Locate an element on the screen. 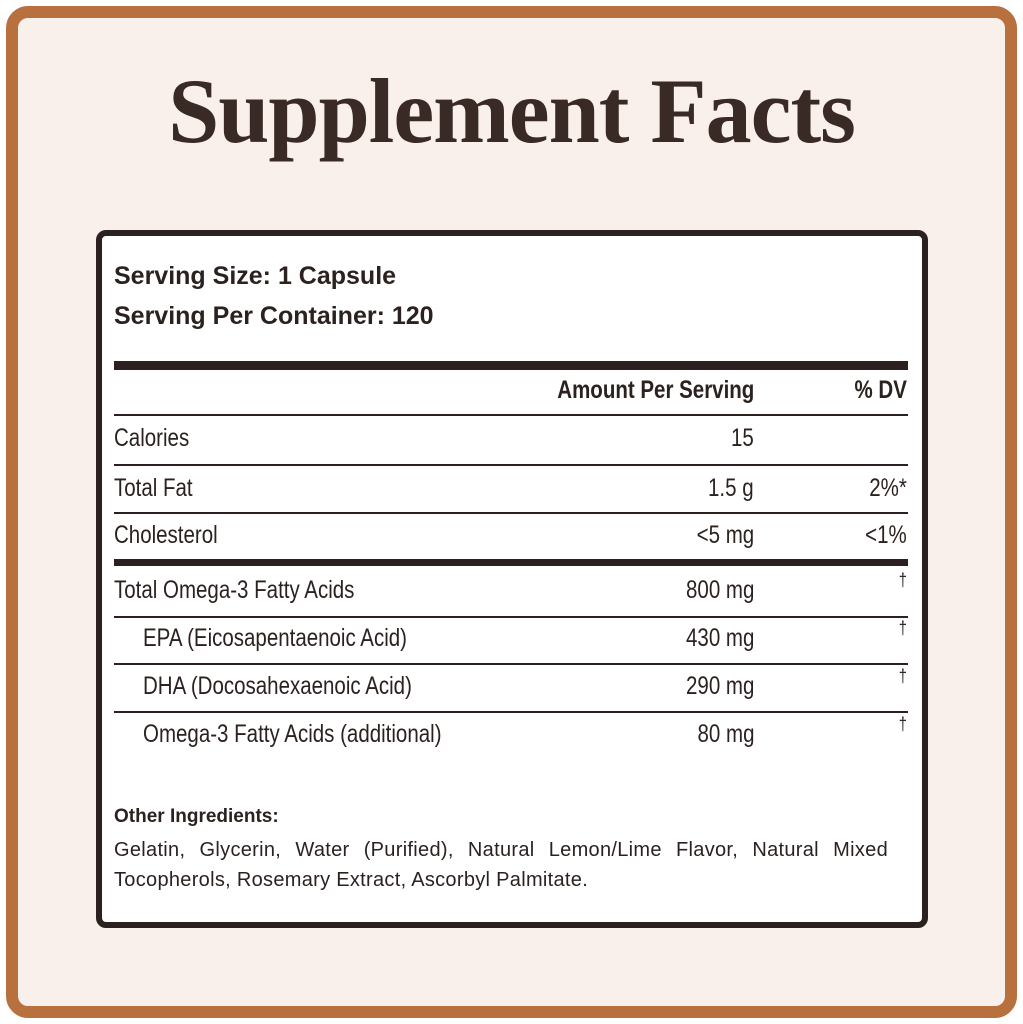 This screenshot has width=1023, height=1024. serving-size: Serving Size: 1 Capsule is located at coordinates (255, 276).